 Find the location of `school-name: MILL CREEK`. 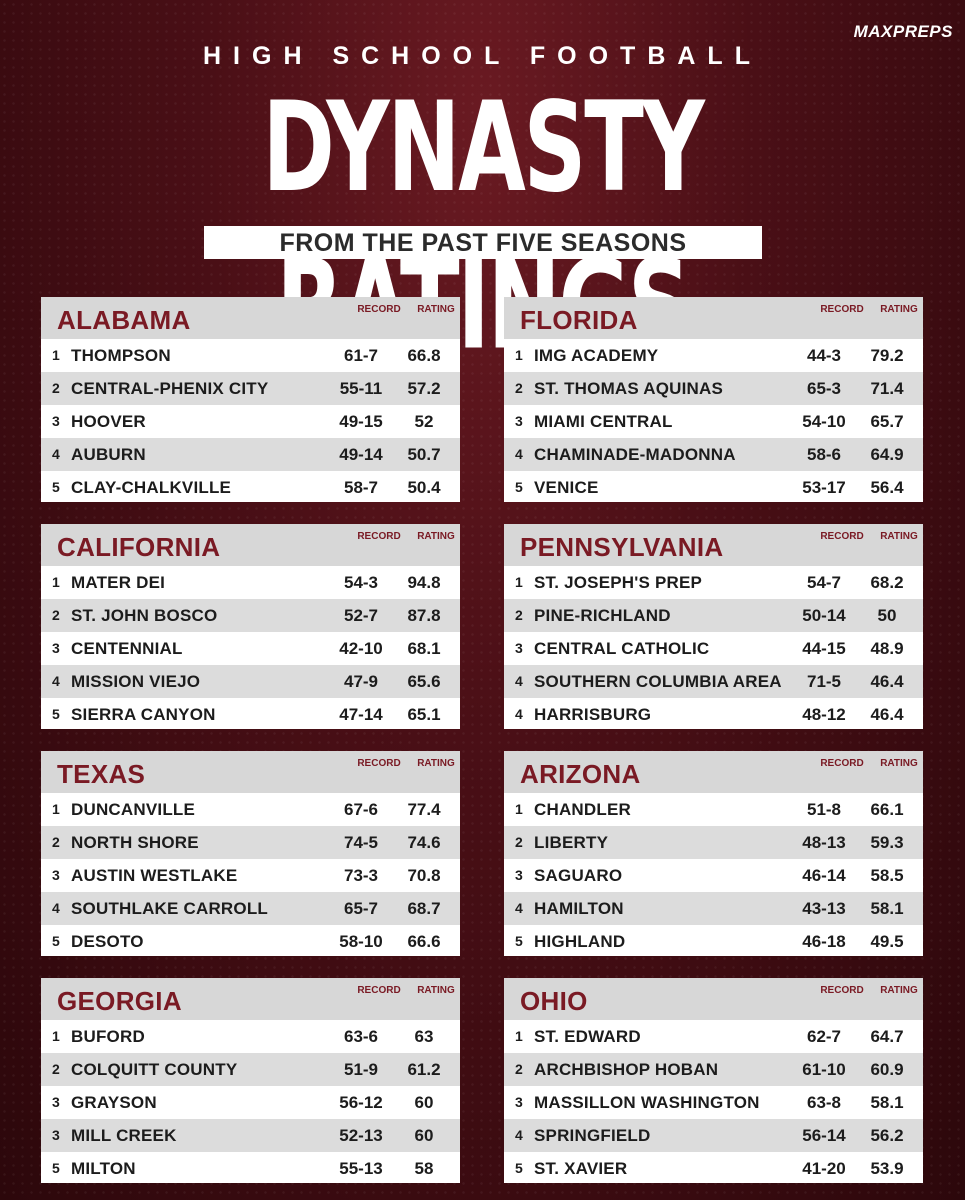

school-name: MILL CREEK is located at coordinates (124, 1135).